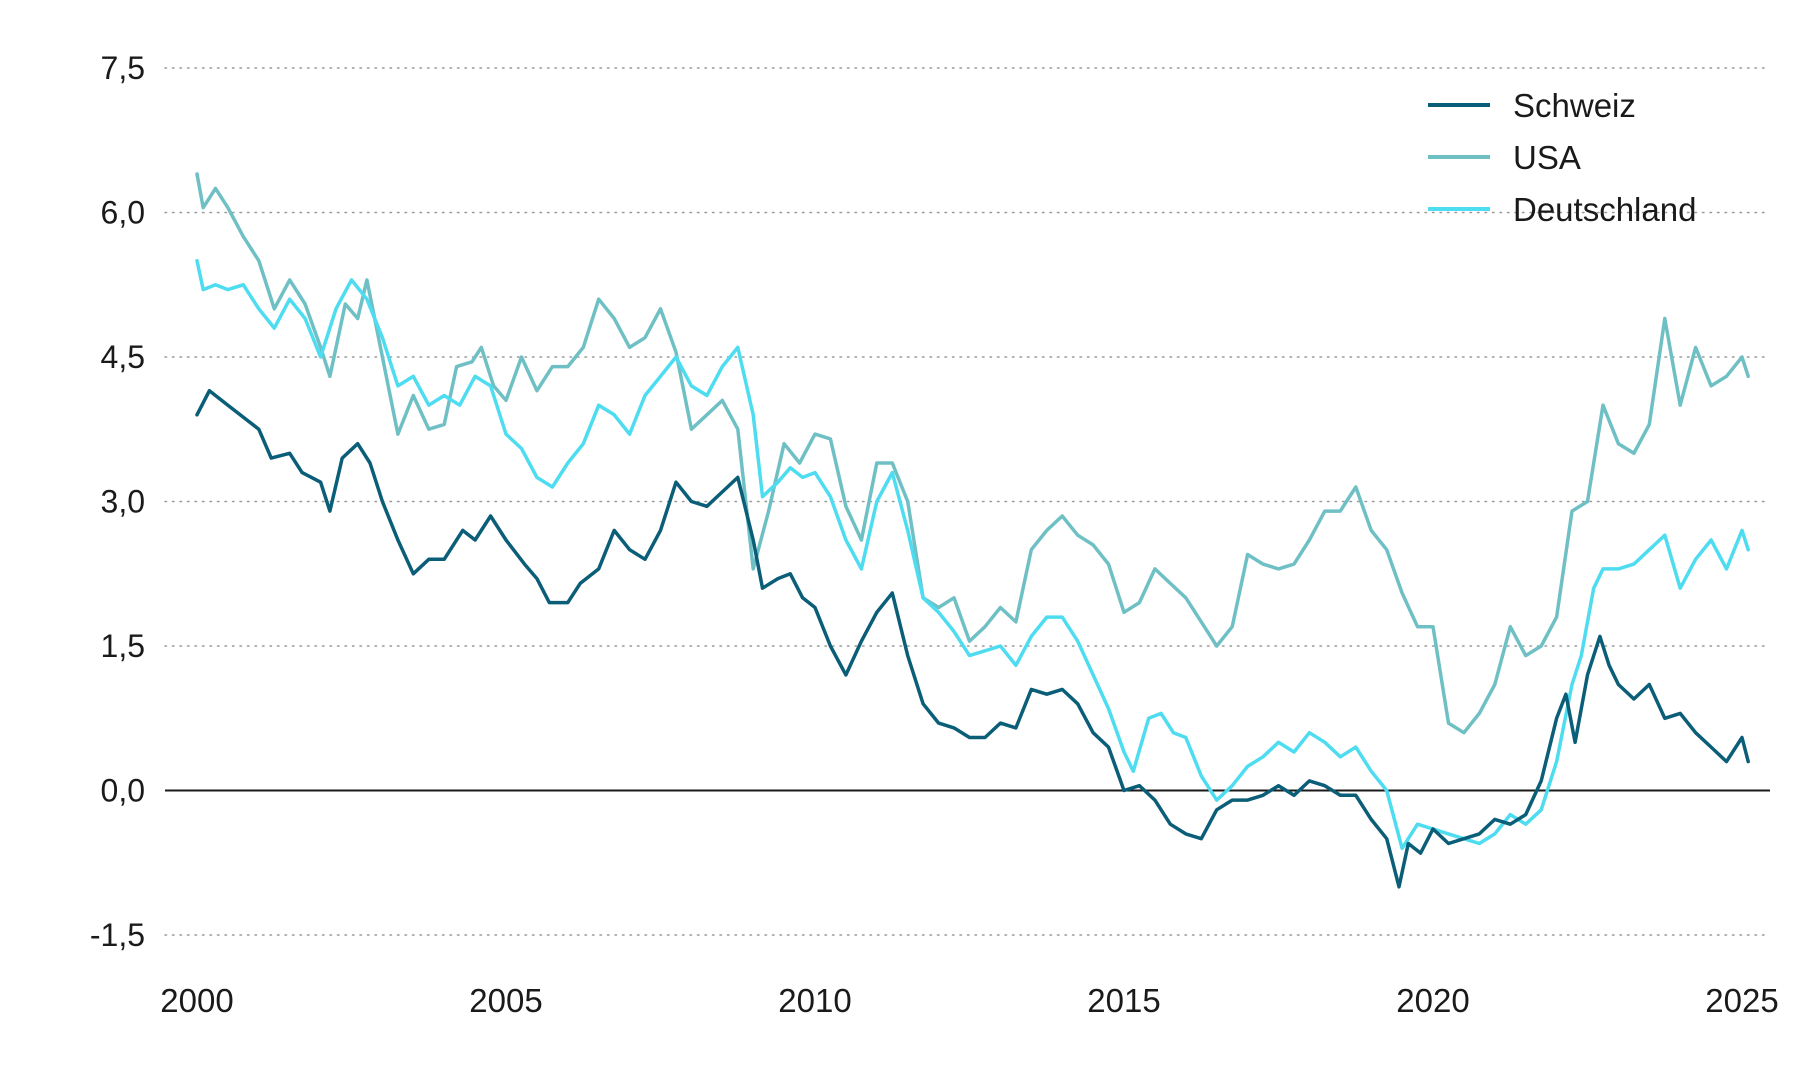  I want to click on y-axis-tick-labels: -1,5 0,0 1,5 3,0 4,5 6,0 7,5, so click(117, 501).